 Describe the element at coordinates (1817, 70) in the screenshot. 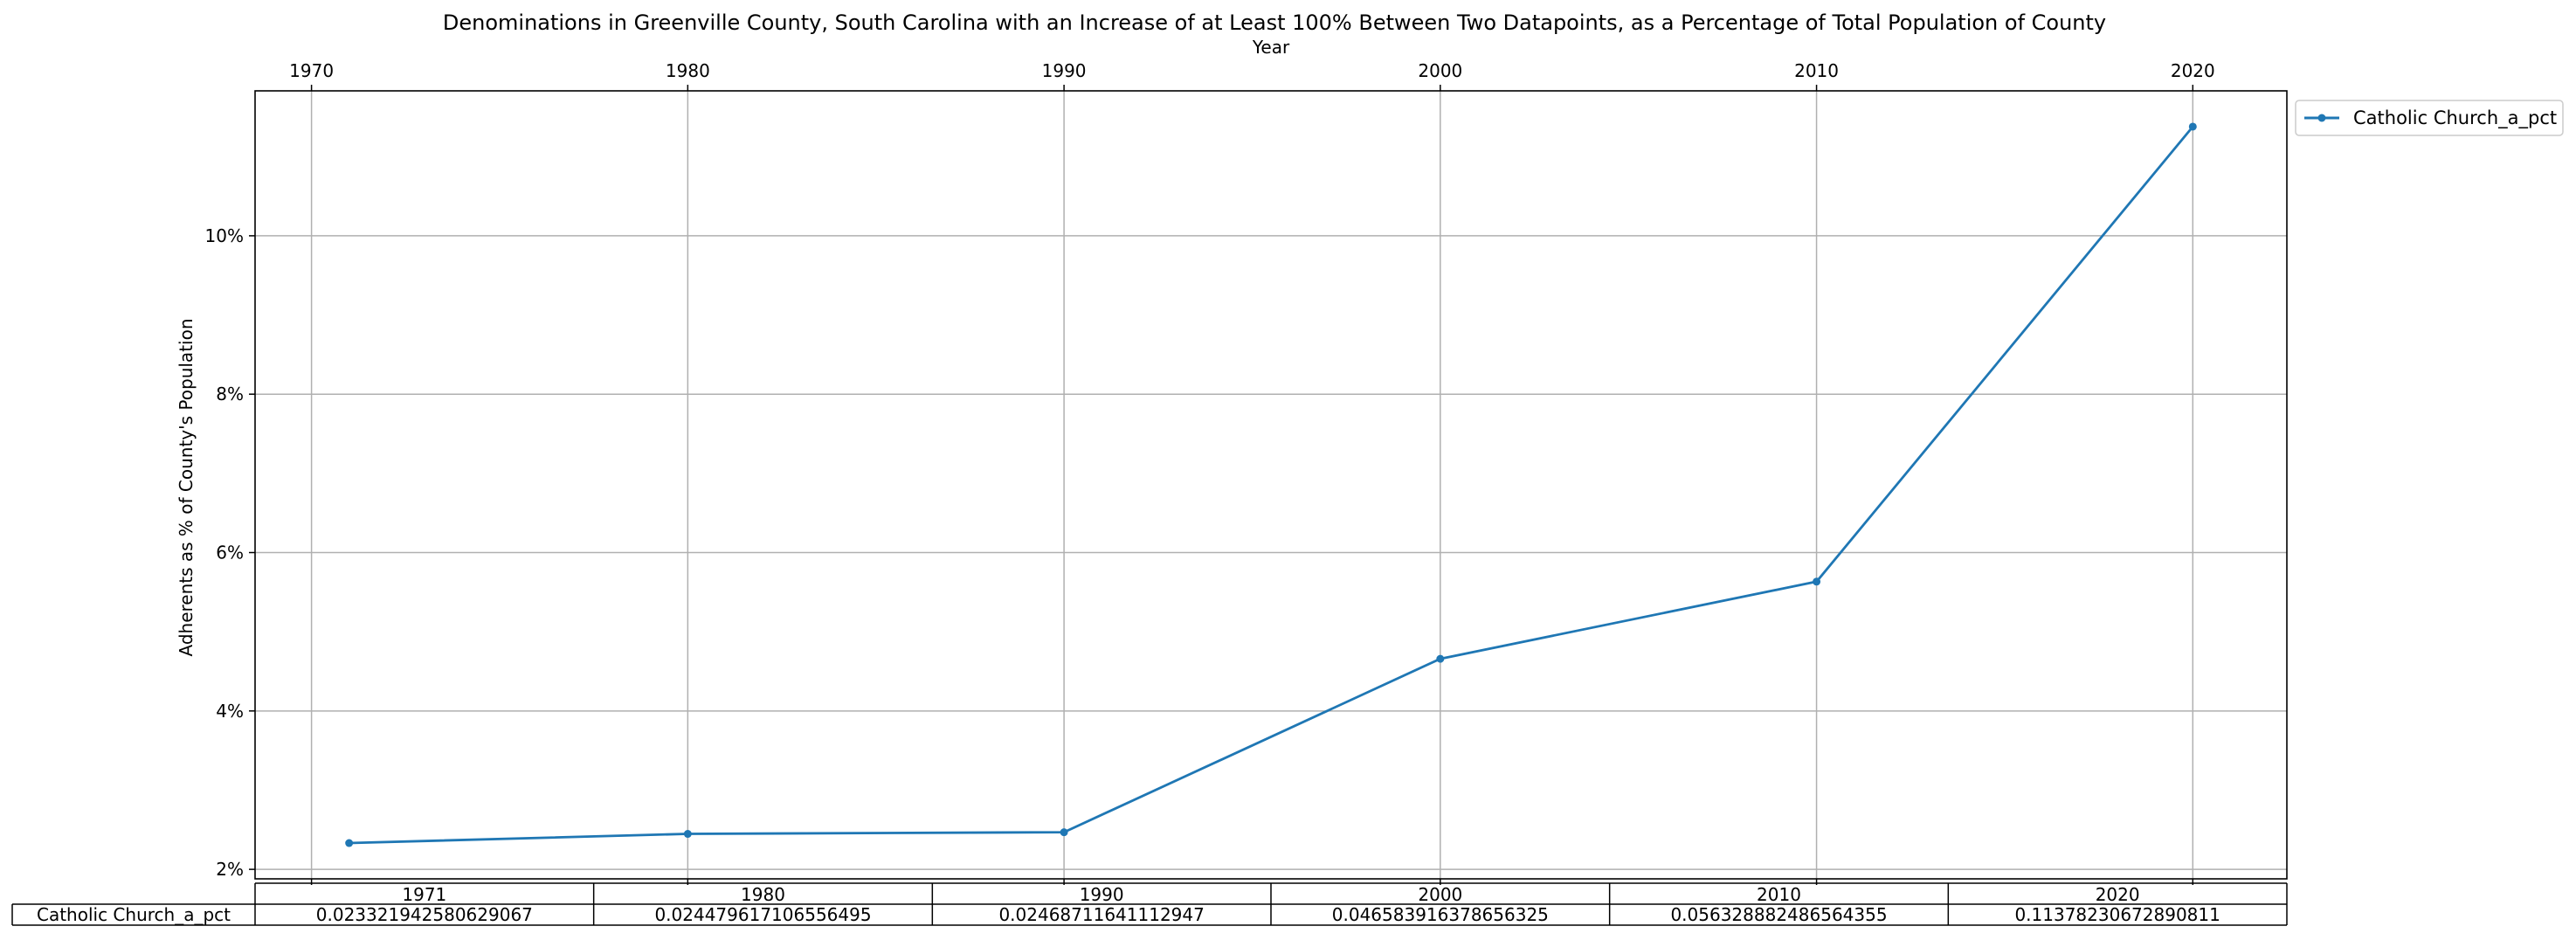

I see `x-tick-label: 2010` at that location.